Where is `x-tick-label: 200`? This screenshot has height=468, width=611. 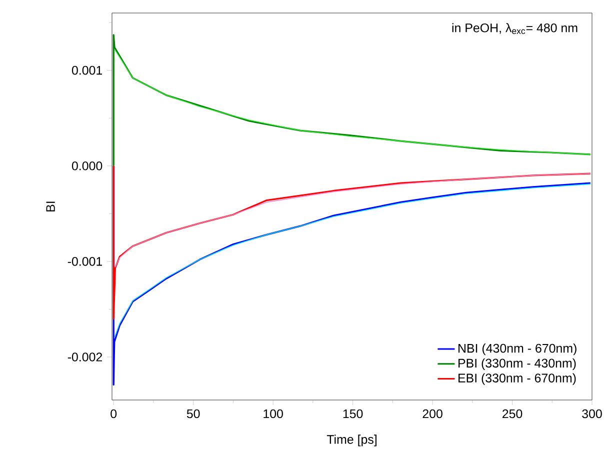 x-tick-label: 200 is located at coordinates (432, 413).